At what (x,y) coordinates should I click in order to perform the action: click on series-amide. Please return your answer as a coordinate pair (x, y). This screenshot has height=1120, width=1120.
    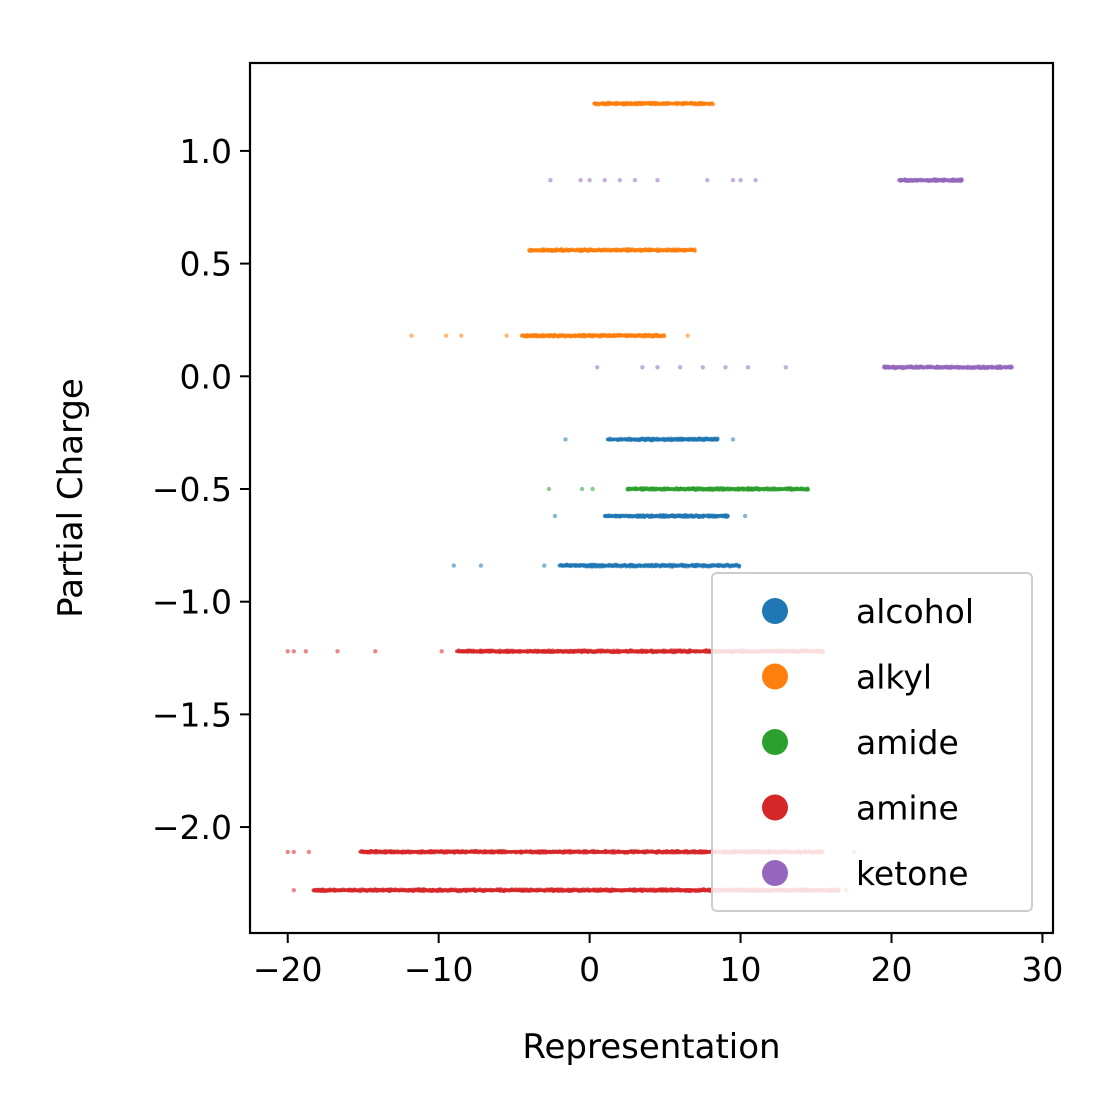
    Looking at the image, I should click on (678, 489).